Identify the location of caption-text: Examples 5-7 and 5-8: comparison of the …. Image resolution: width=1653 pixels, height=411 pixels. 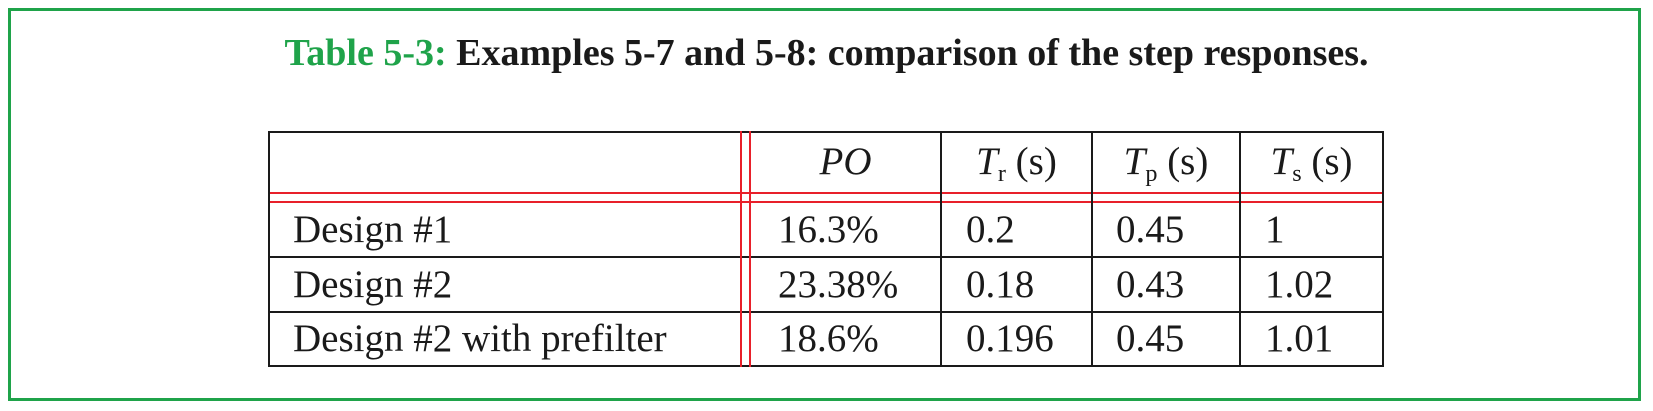
(912, 53).